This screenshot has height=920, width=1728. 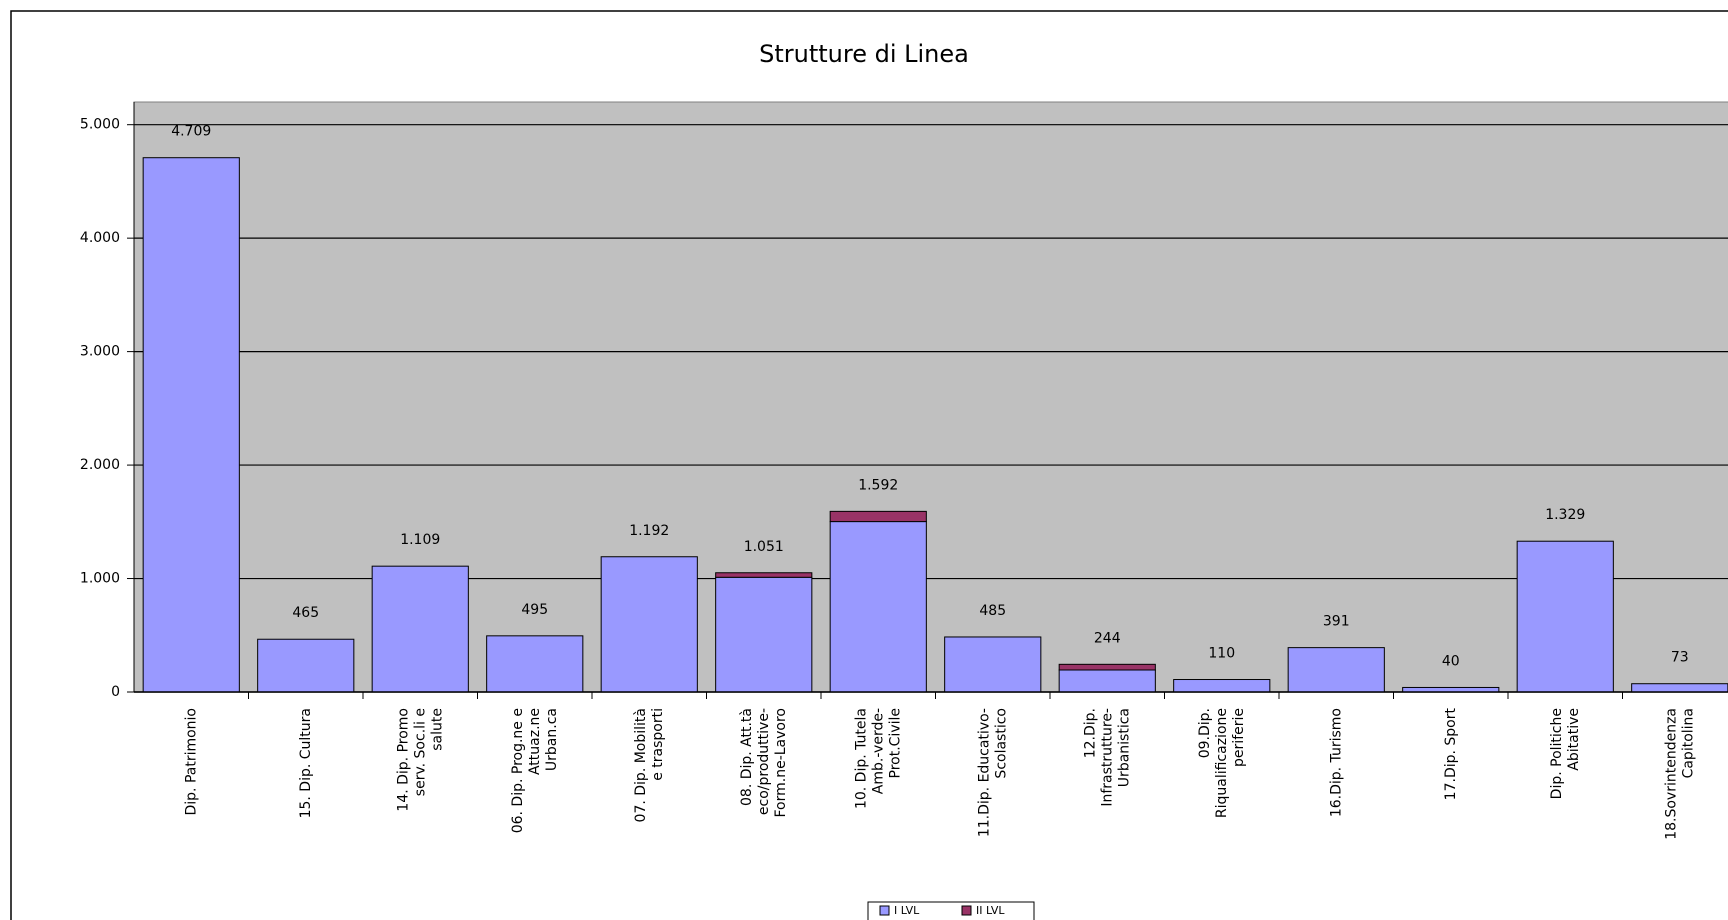 What do you see at coordinates (1090, 733) in the screenshot?
I see `x-tick-label: 12.Dip.` at bounding box center [1090, 733].